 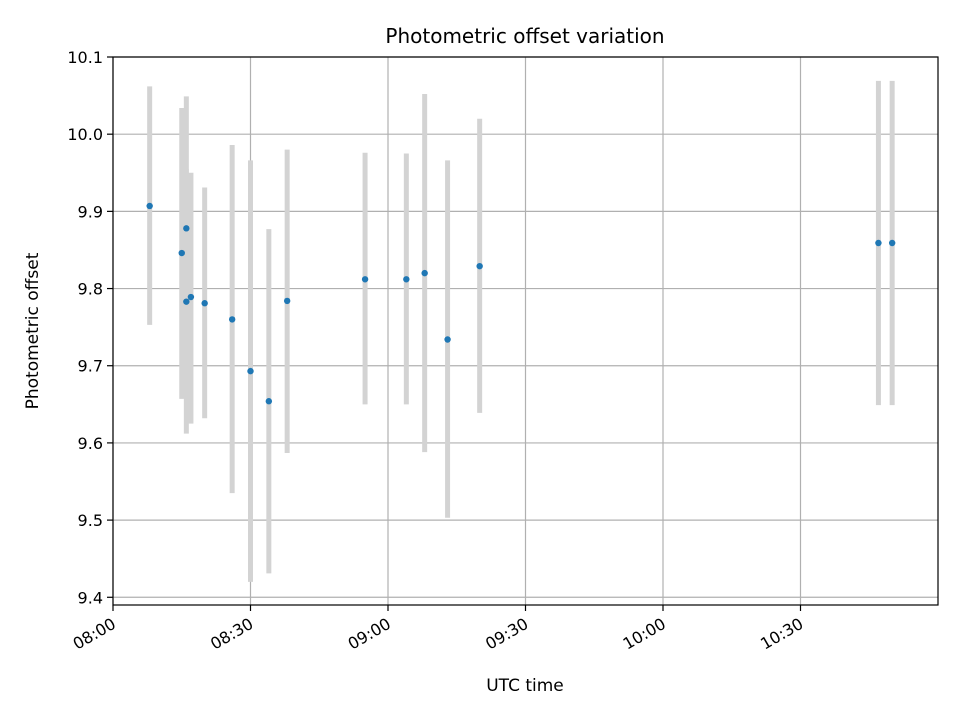 I want to click on y-tick-label: 10.1, so click(x=85, y=57).